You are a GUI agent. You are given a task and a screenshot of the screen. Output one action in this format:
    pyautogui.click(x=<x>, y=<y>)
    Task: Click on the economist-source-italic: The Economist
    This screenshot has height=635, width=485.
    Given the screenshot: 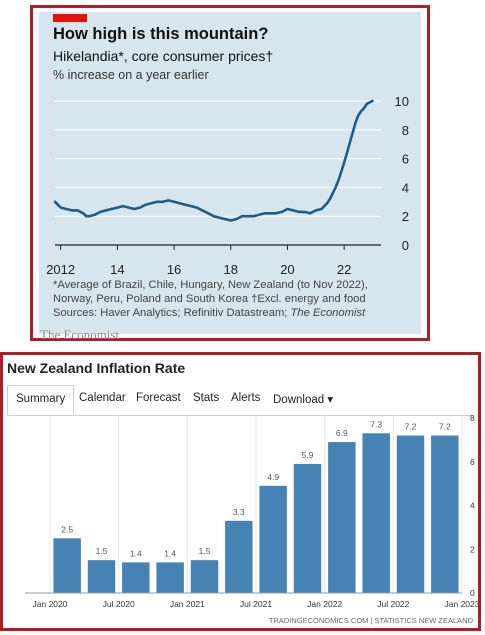 What is the action you would take?
    pyautogui.click(x=328, y=313)
    